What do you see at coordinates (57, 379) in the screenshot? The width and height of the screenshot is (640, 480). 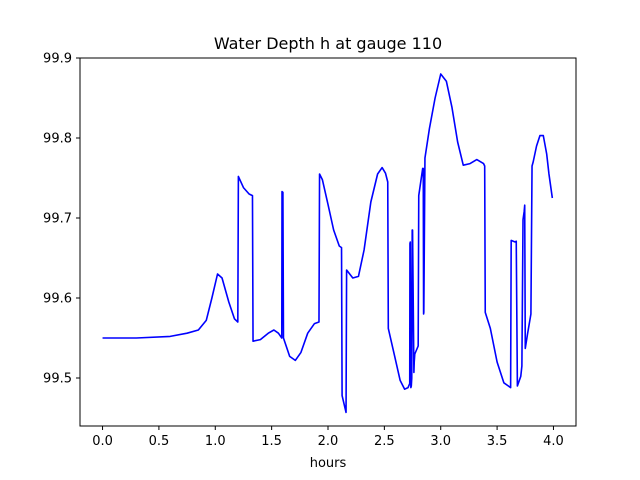 I see `y-tick-label: 99.5` at bounding box center [57, 379].